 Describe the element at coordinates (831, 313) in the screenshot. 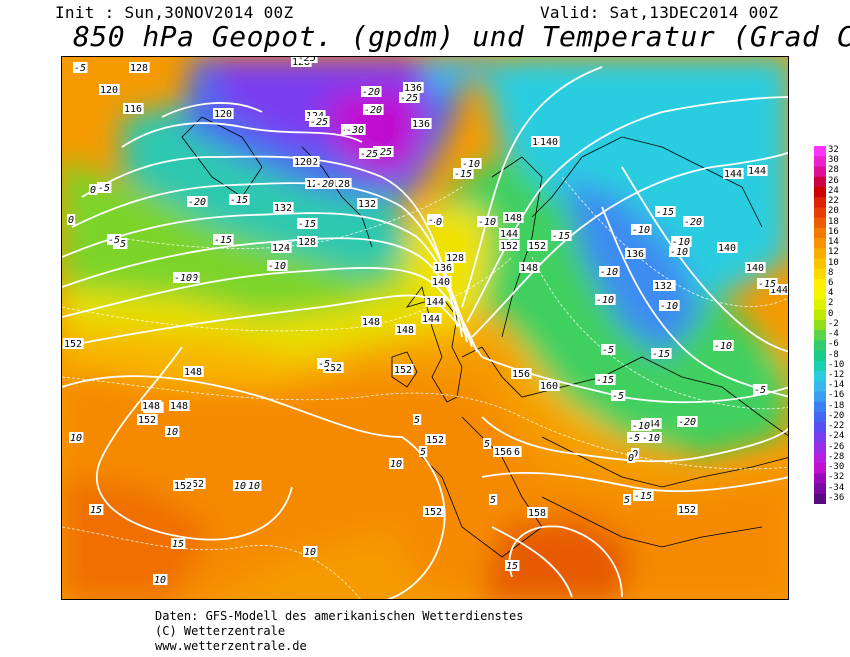

I see `legend-value: 0` at that location.